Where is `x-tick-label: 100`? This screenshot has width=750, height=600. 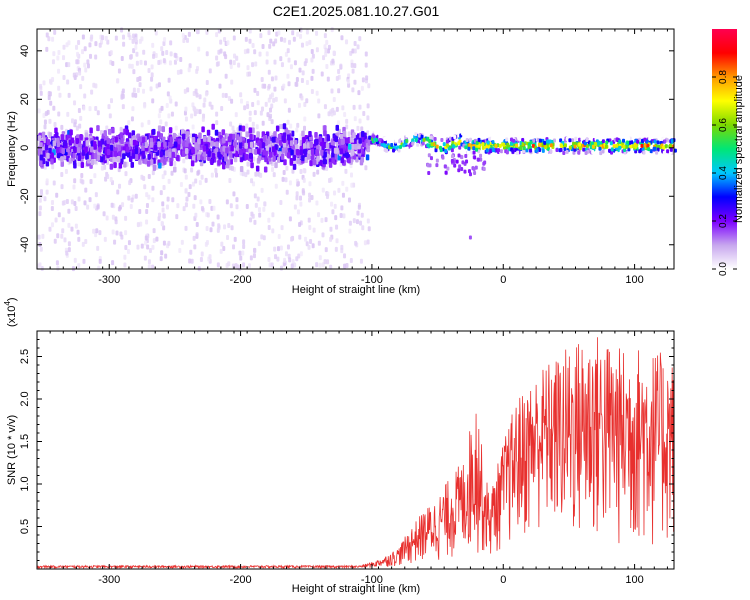 x-tick-label: 100 is located at coordinates (634, 580).